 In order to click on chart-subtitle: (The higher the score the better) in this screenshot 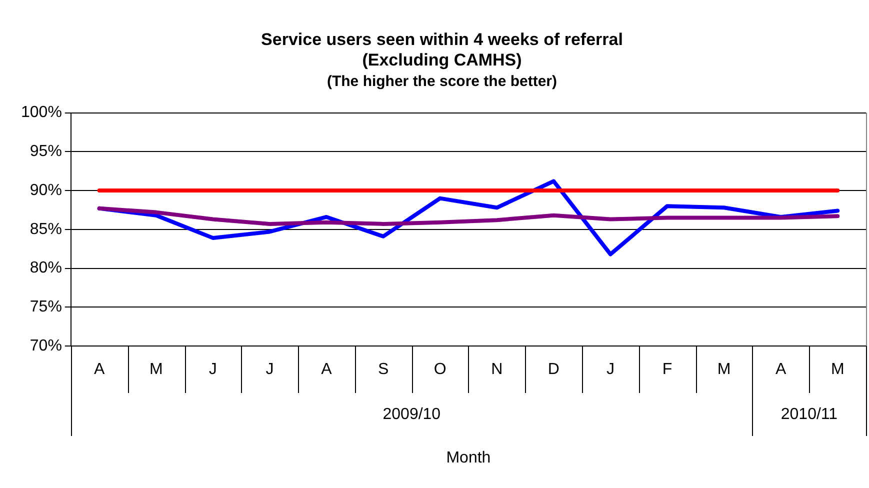, I will do `click(442, 81)`.